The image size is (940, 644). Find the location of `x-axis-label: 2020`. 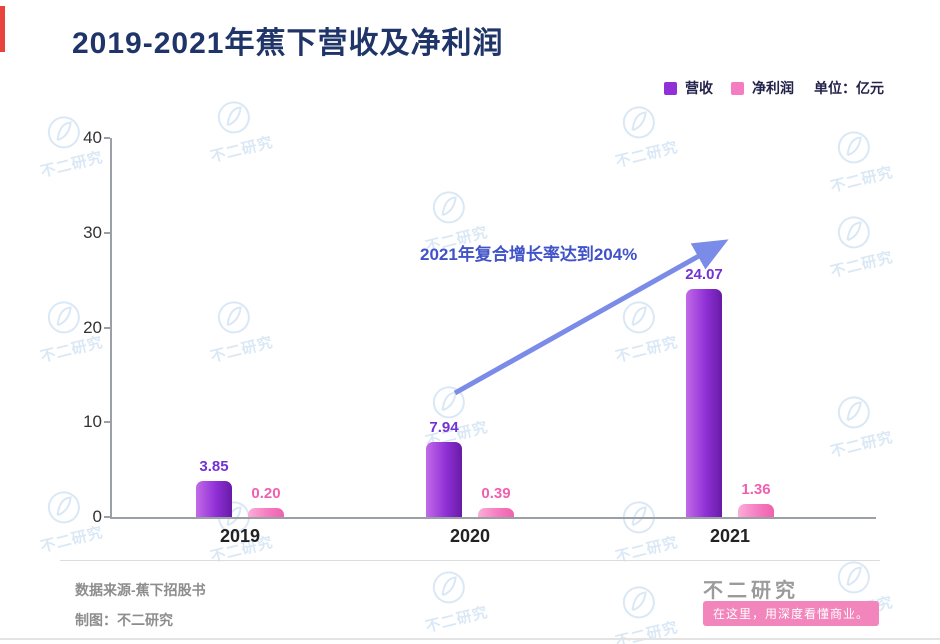

x-axis-label: 2020 is located at coordinates (470, 536).